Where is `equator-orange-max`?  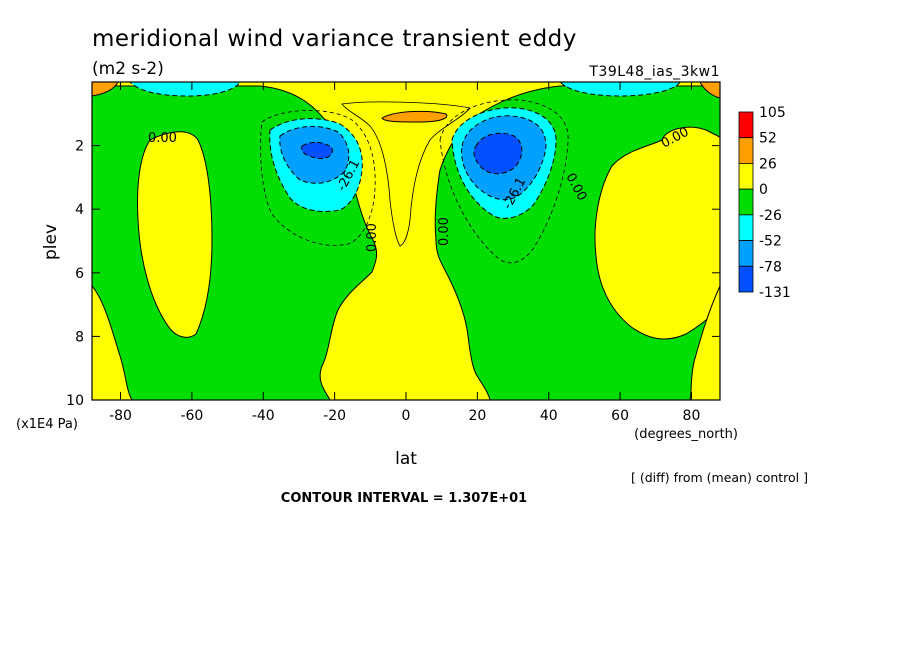
equator-orange-max is located at coordinates (414, 116).